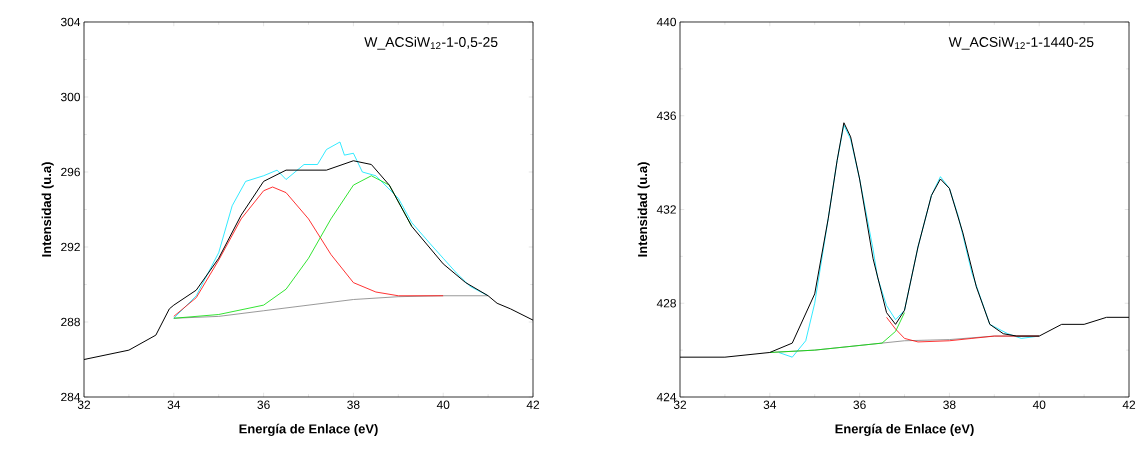 Image resolution: width=1138 pixels, height=472 pixels. What do you see at coordinates (666, 397) in the screenshot?
I see `y-tick-label: 424` at bounding box center [666, 397].